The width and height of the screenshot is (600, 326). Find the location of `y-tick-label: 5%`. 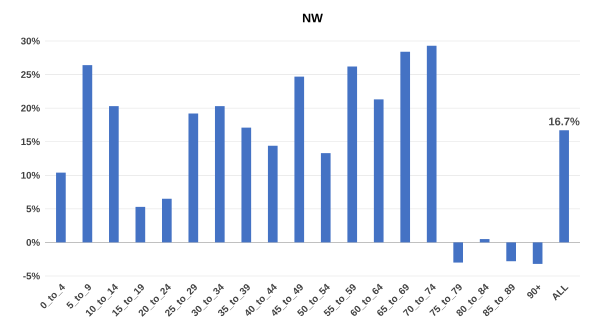

y-tick-label: 5% is located at coordinates (33, 208).